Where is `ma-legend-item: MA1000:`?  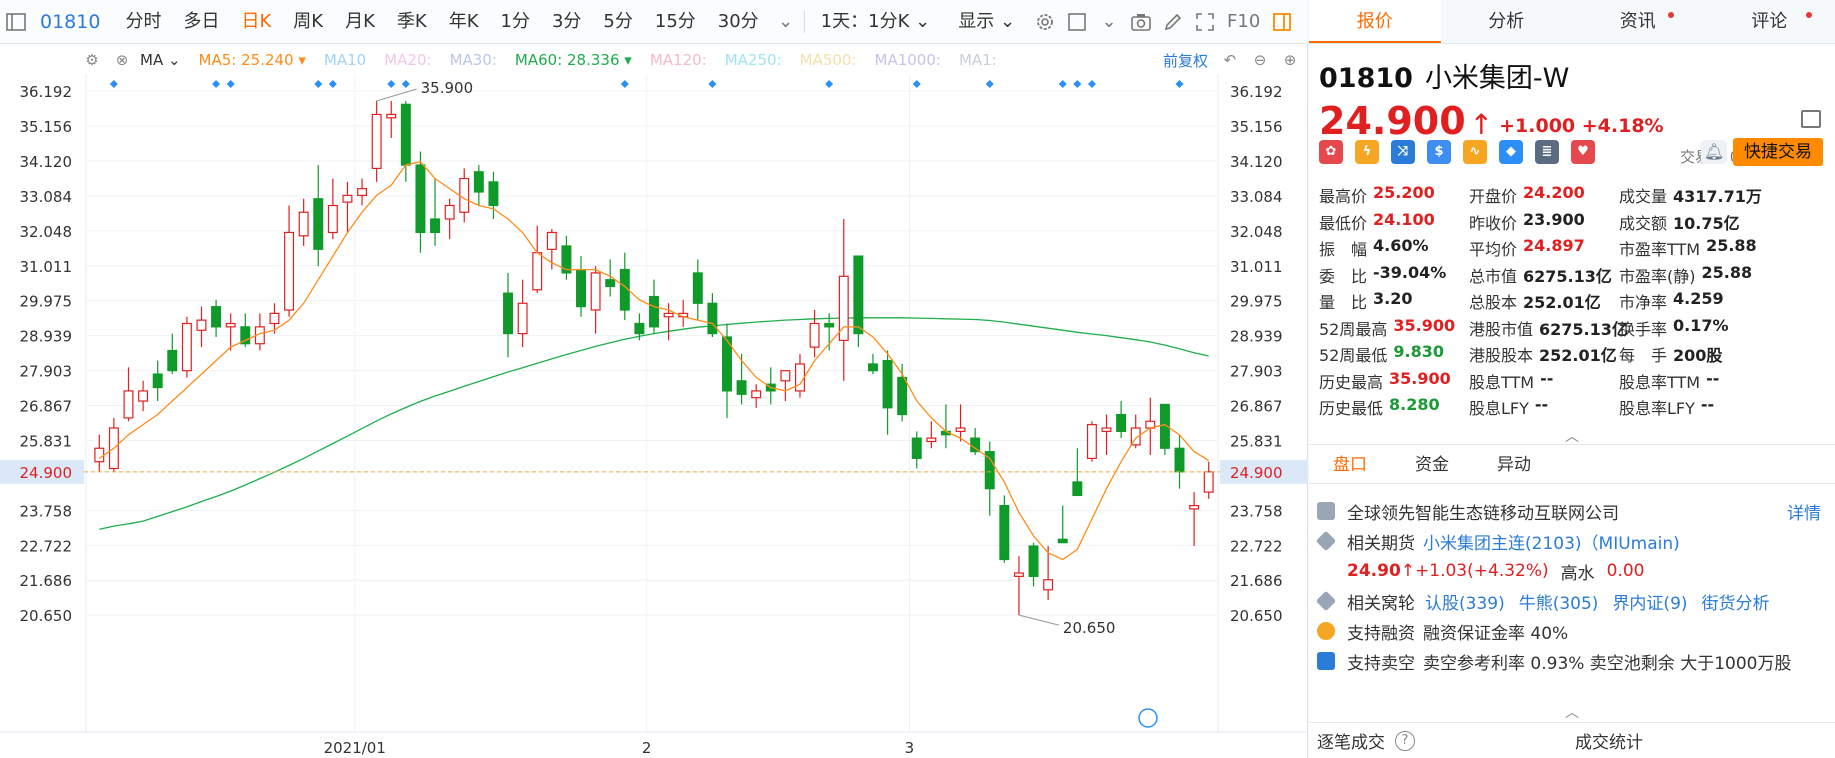
ma-legend-item: MA1000: is located at coordinates (908, 60).